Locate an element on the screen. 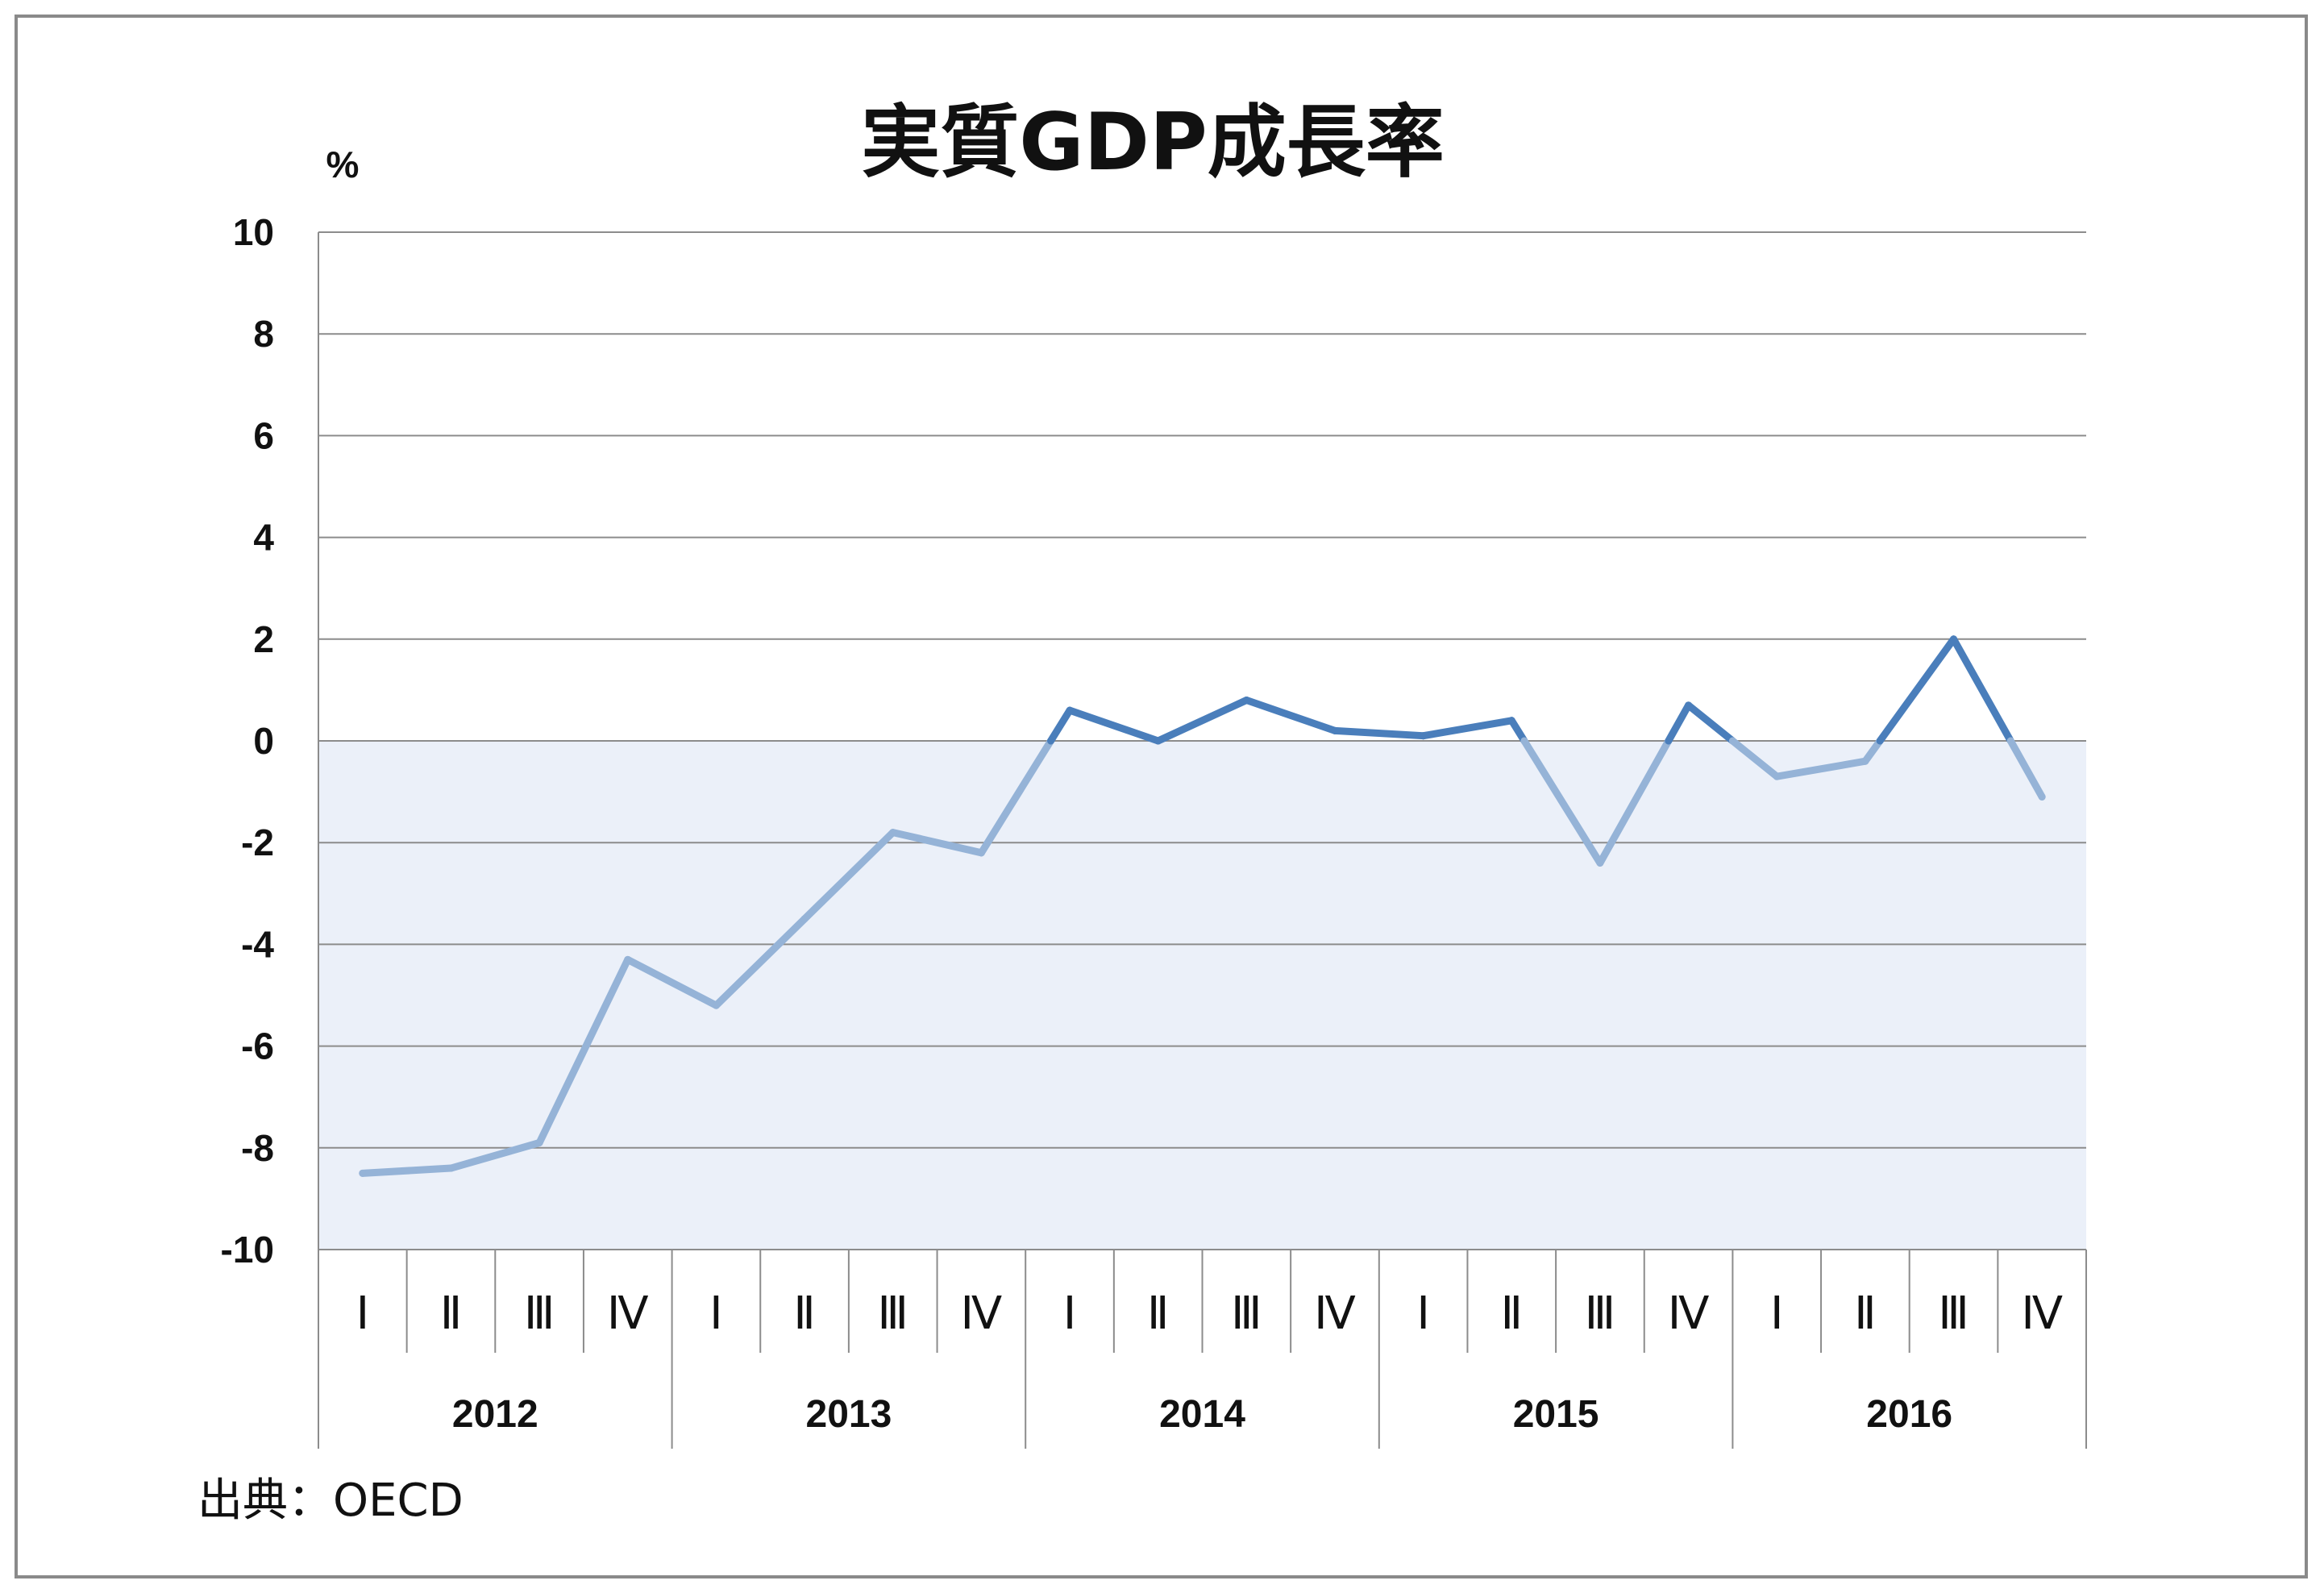  year-label: 2015 is located at coordinates (1556, 1415).